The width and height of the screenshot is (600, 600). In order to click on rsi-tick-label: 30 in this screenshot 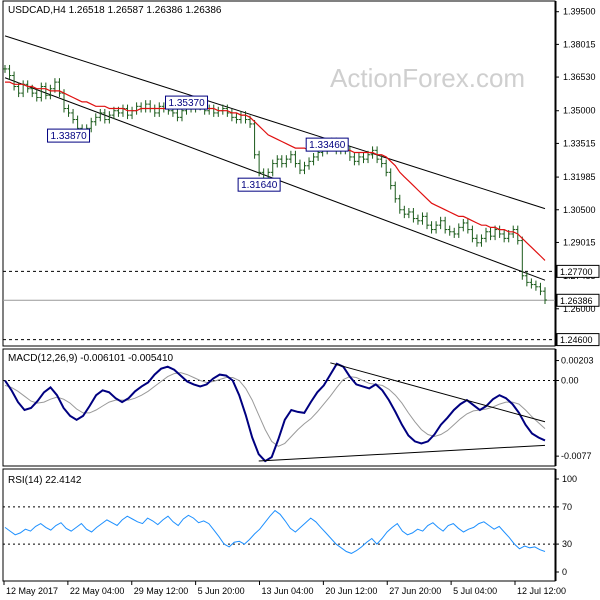, I will do `click(567, 544)`.